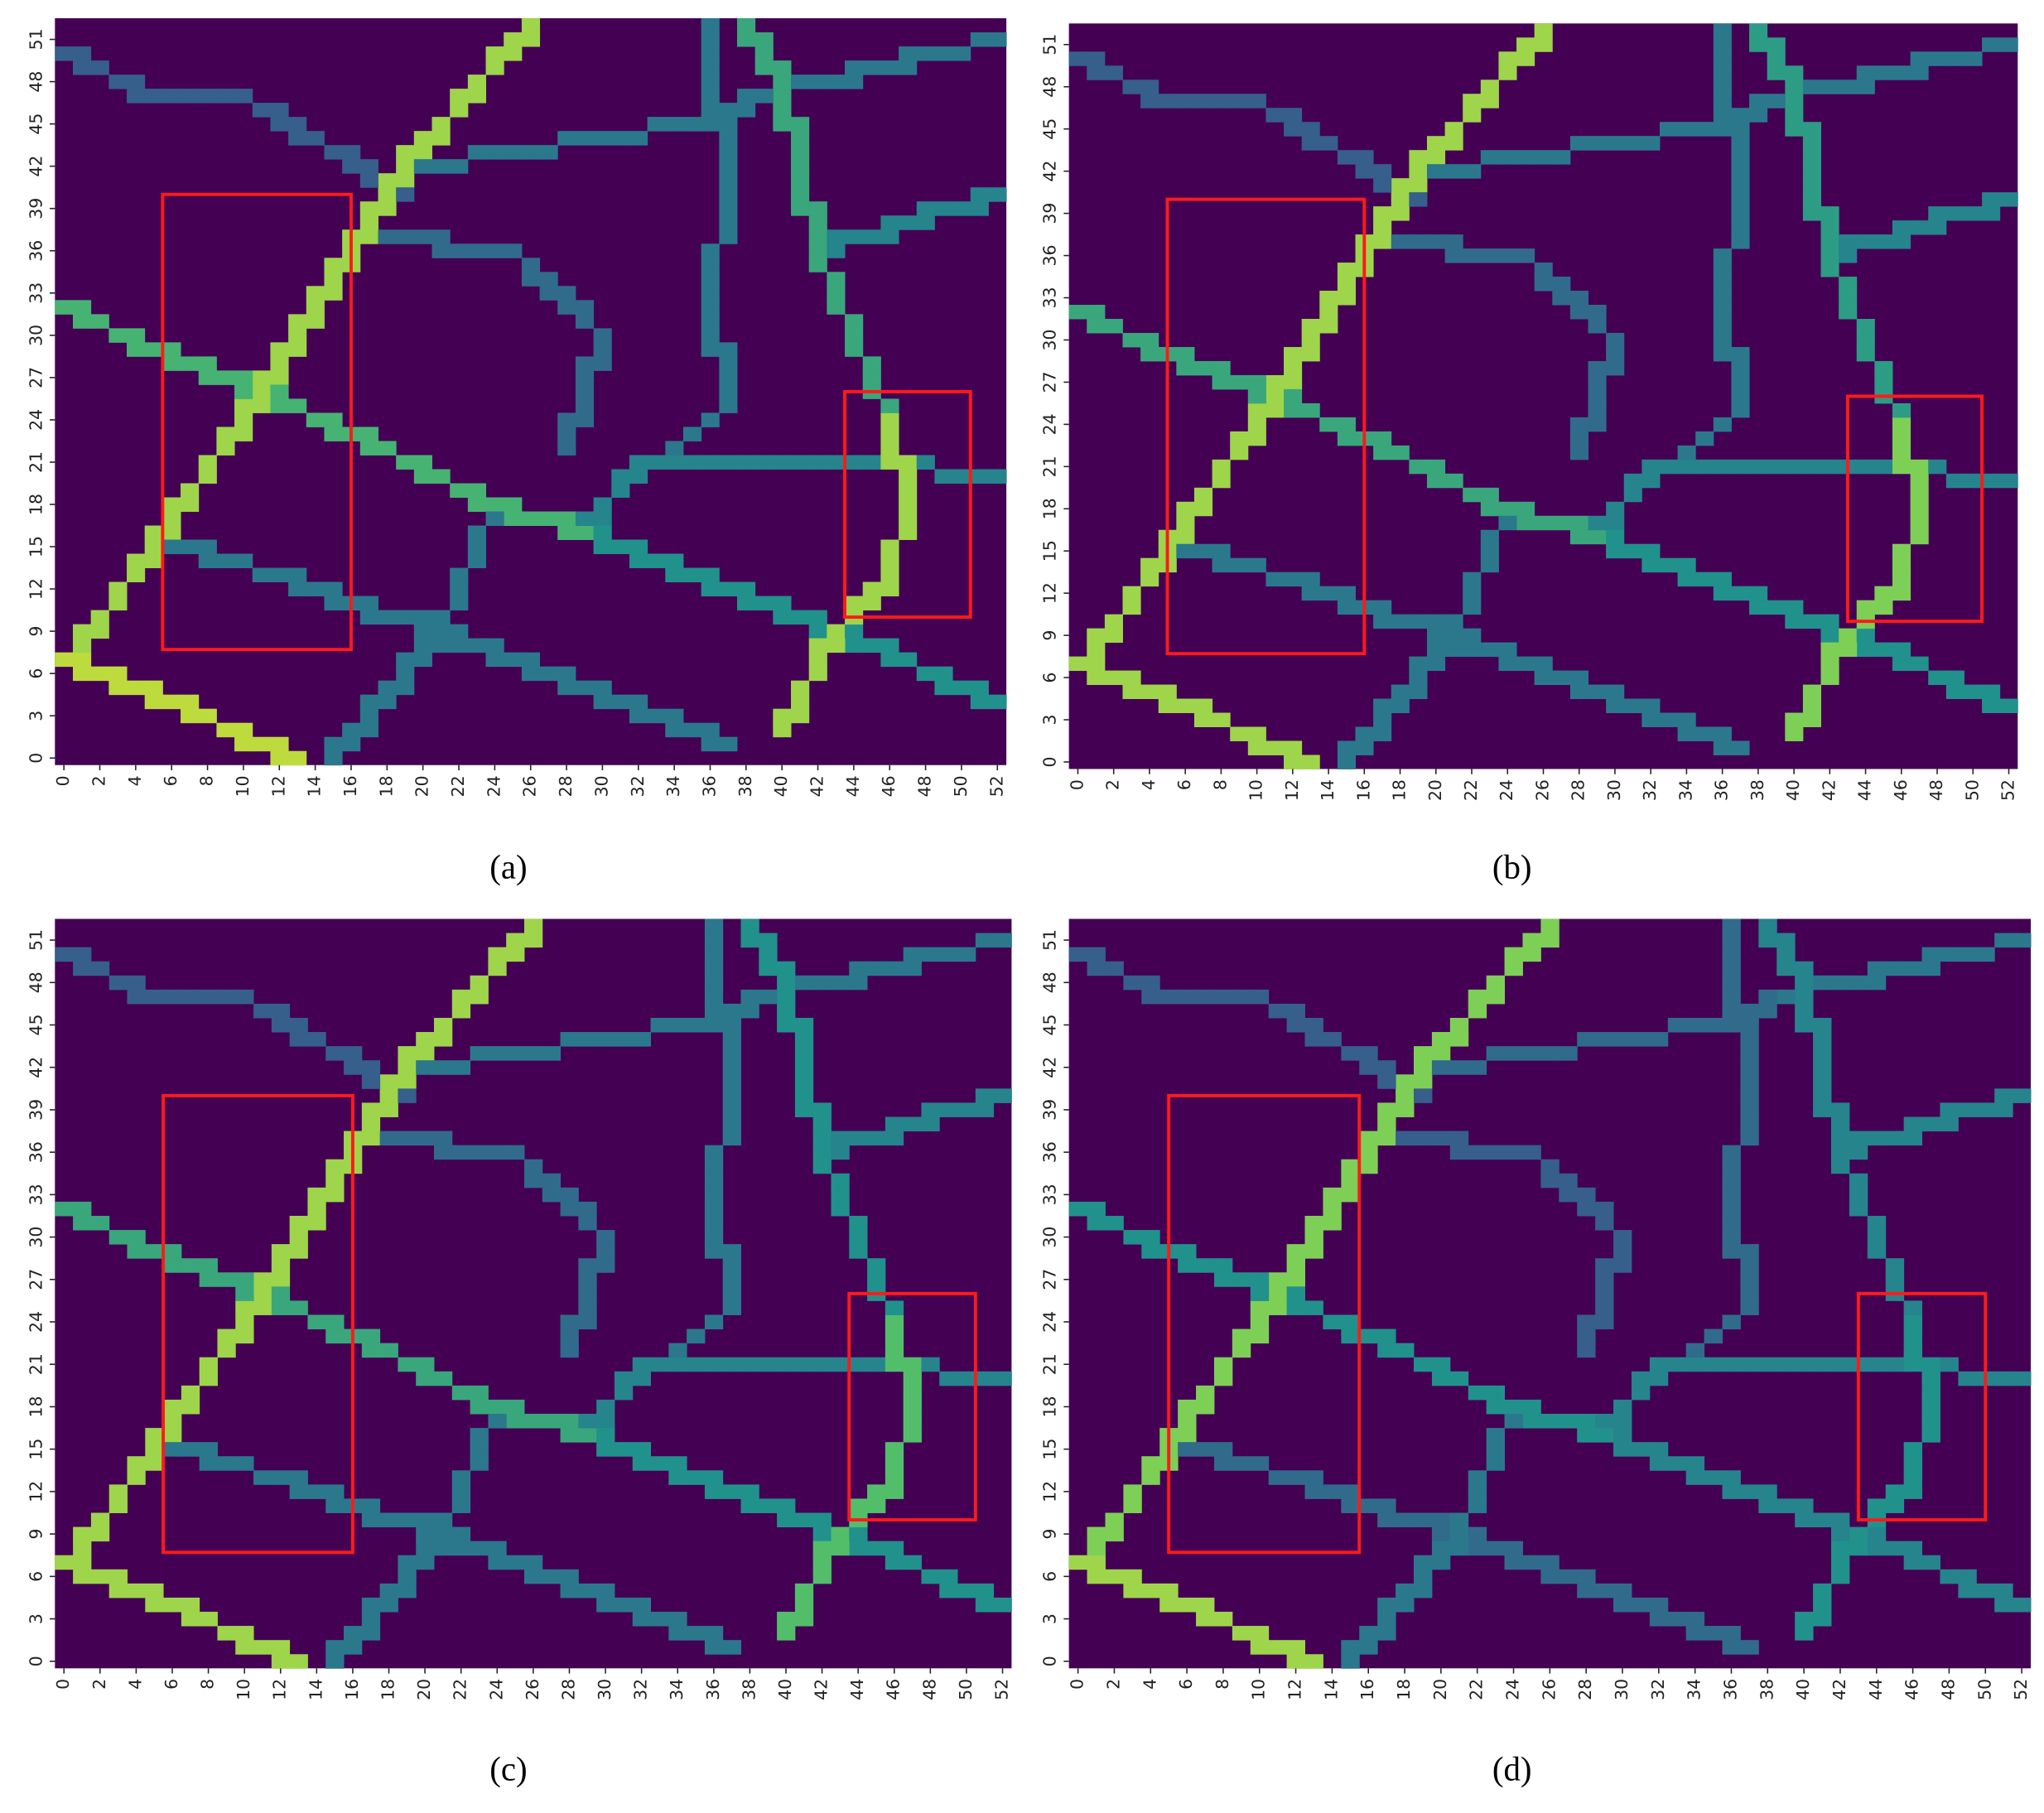 This screenshot has height=1813, width=2044. What do you see at coordinates (1050, 1491) in the screenshot?
I see `y-tick-label: 12` at bounding box center [1050, 1491].